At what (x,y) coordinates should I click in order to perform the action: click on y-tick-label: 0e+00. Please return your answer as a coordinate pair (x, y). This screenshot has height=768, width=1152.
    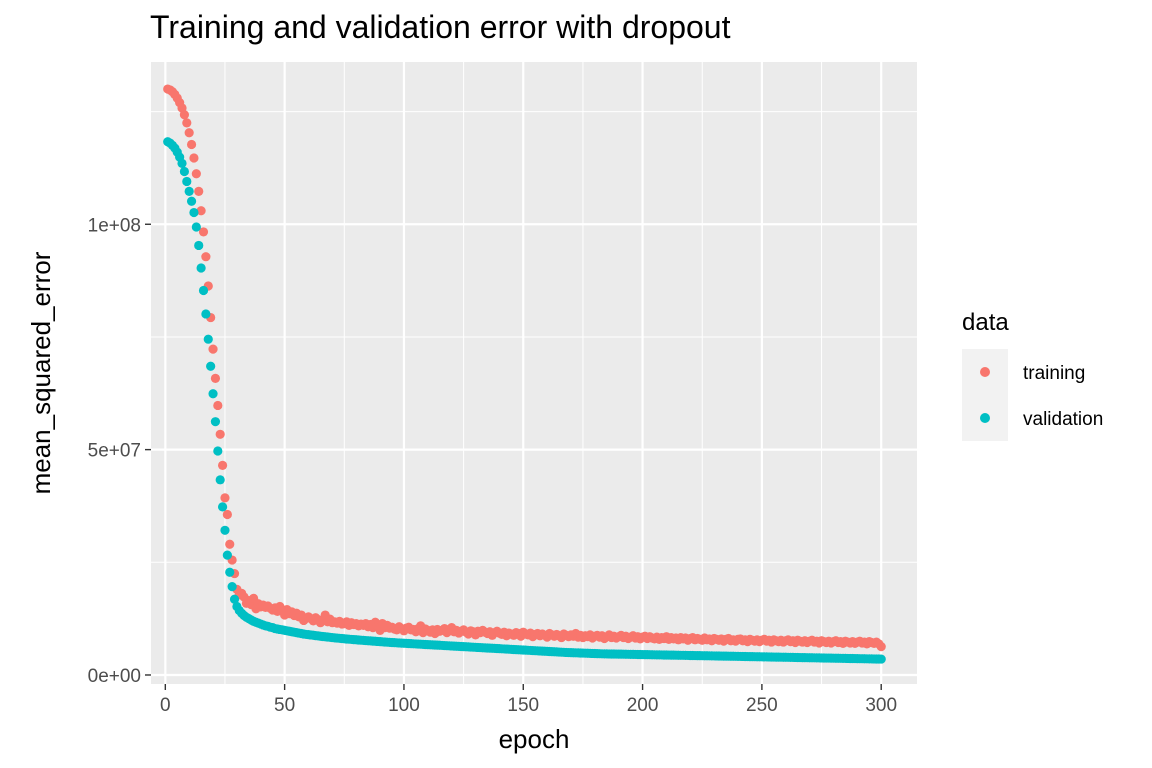
    Looking at the image, I should click on (114, 676).